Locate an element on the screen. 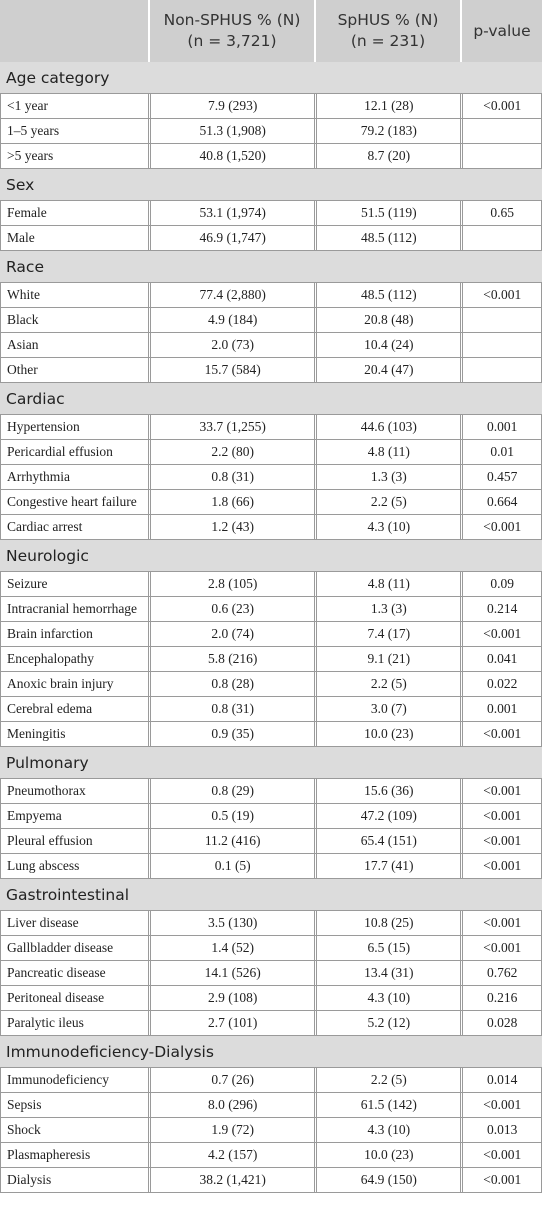 Image resolution: width=542 pixels, height=1227 pixels. data-row: Hypertension 33.7 (1,255) 44.6 (103) 0.001 is located at coordinates (271, 427).